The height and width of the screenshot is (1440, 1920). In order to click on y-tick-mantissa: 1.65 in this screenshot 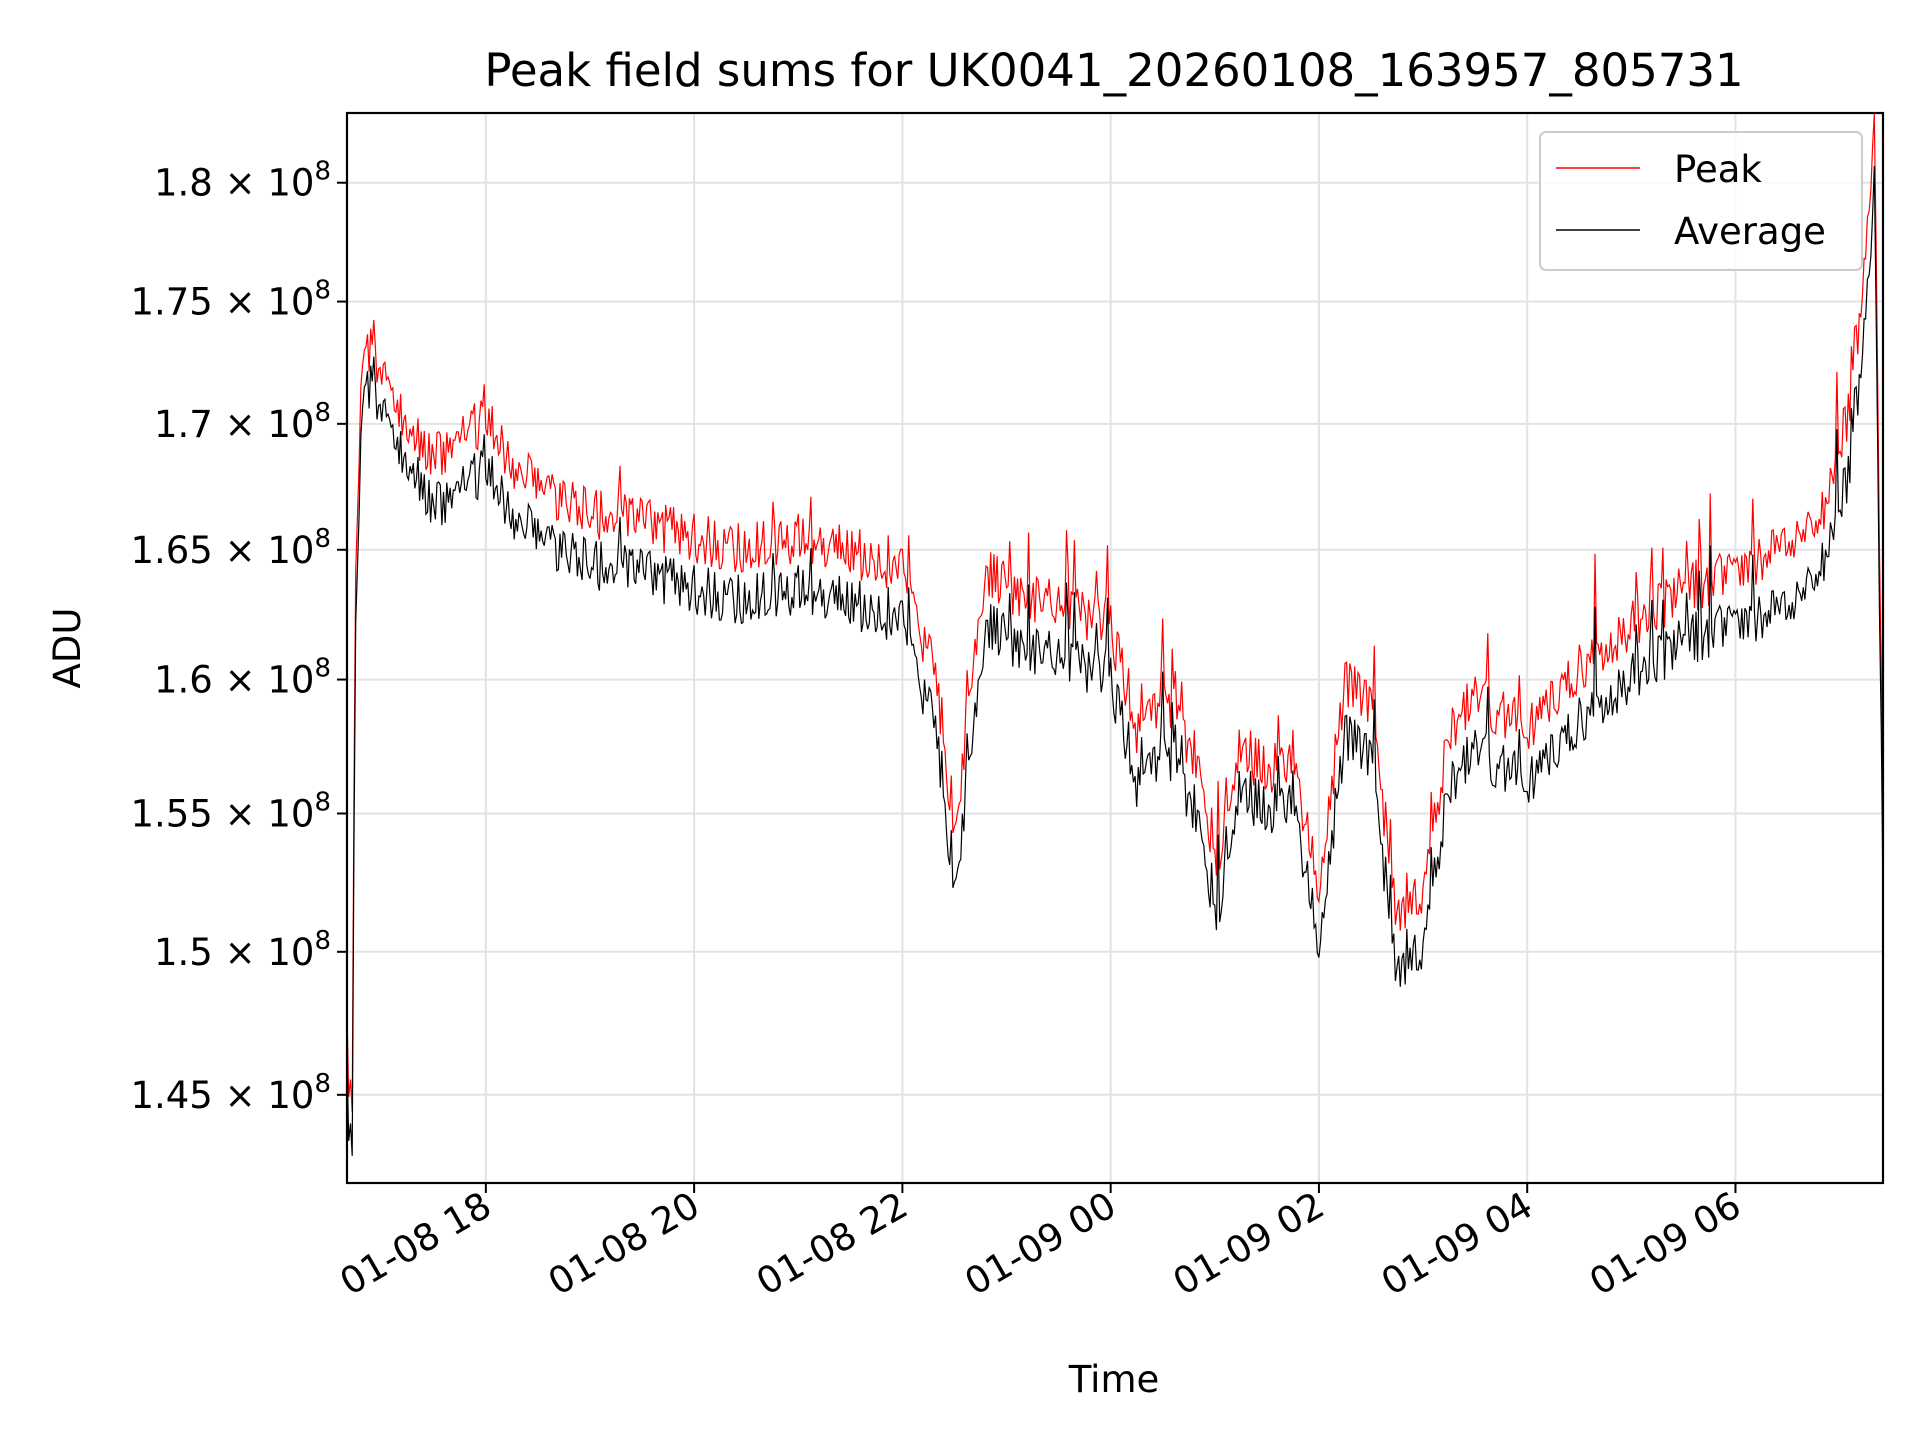, I will do `click(171, 550)`.